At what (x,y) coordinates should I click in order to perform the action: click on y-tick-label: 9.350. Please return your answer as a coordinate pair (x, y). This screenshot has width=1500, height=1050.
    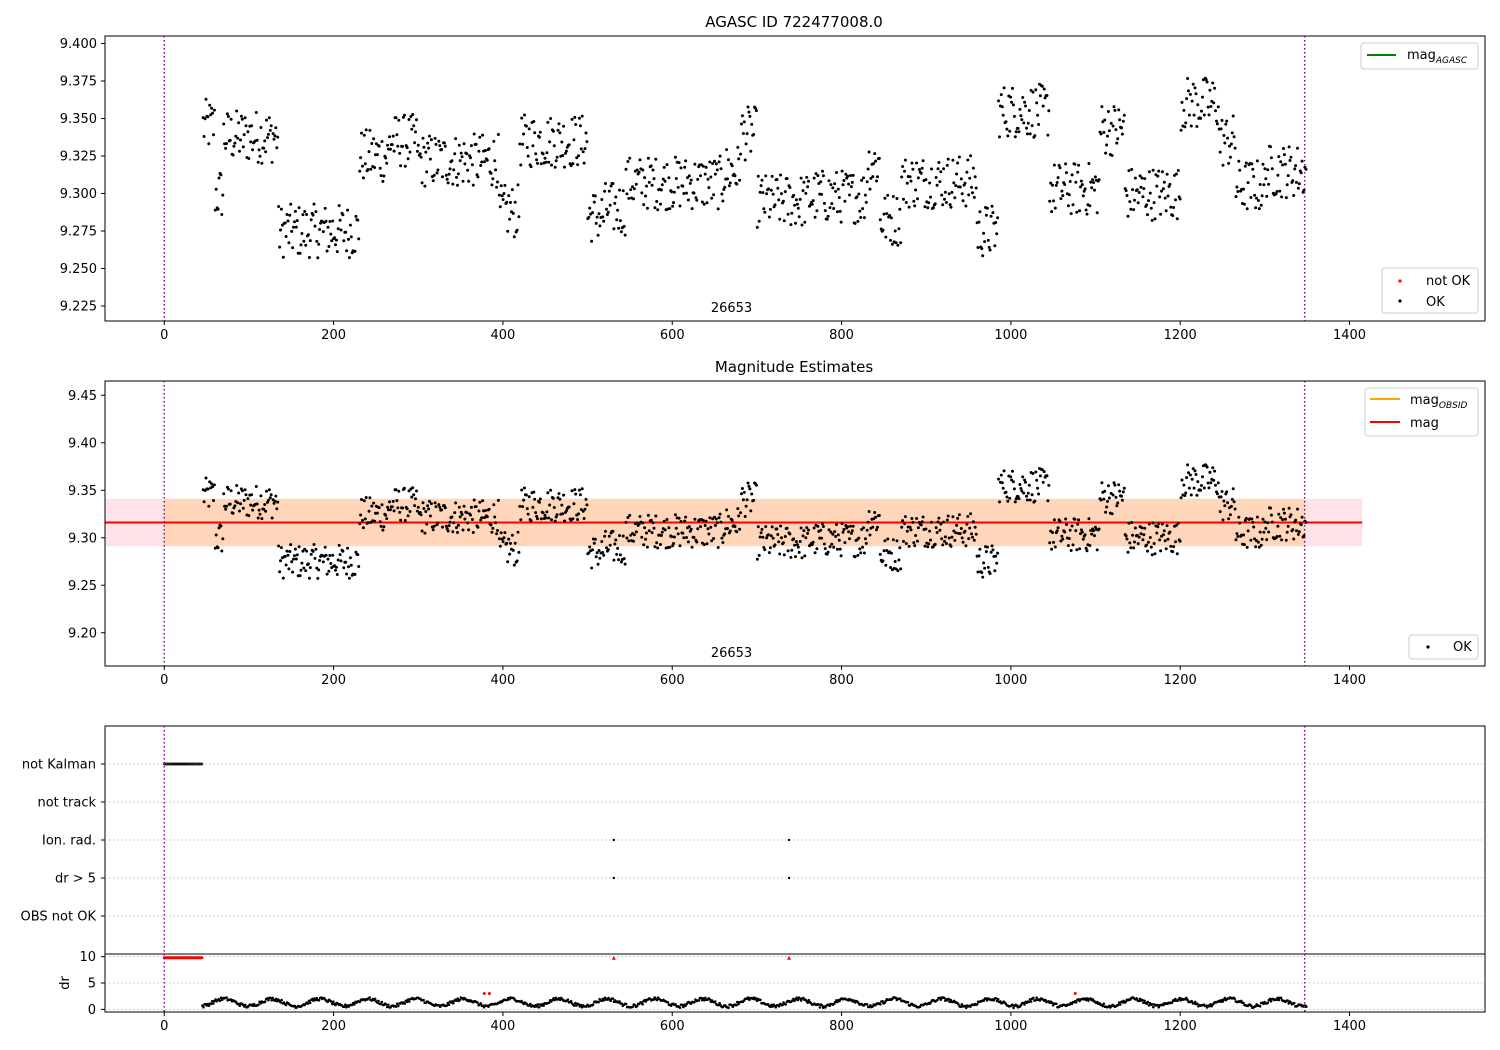
    Looking at the image, I should click on (78, 119).